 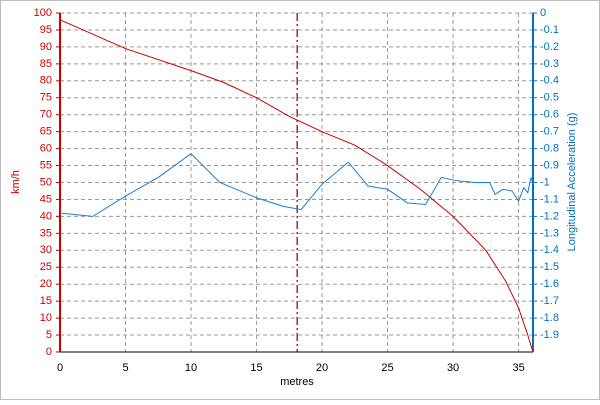 I want to click on y-tick-label: 25, so click(x=46, y=267).